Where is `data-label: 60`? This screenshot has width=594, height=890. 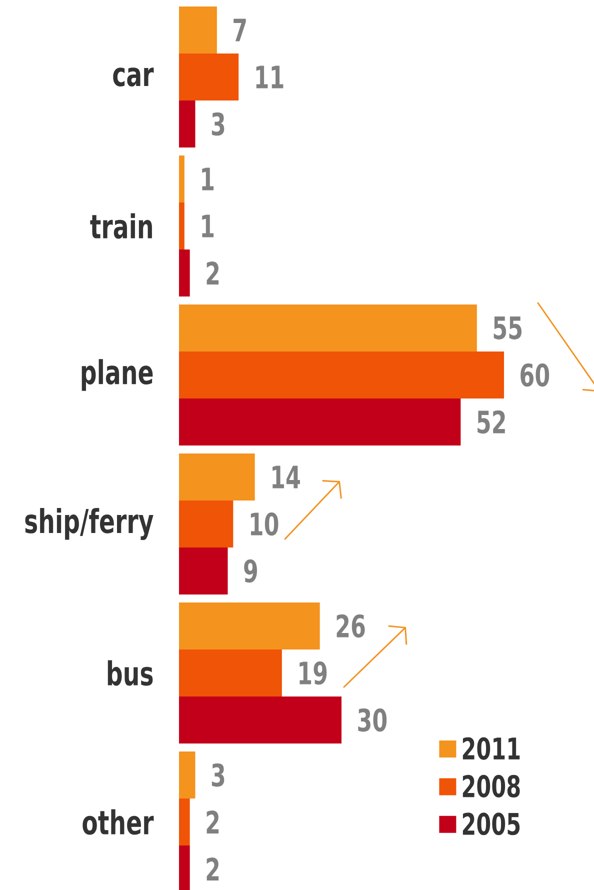 data-label: 60 is located at coordinates (535, 375).